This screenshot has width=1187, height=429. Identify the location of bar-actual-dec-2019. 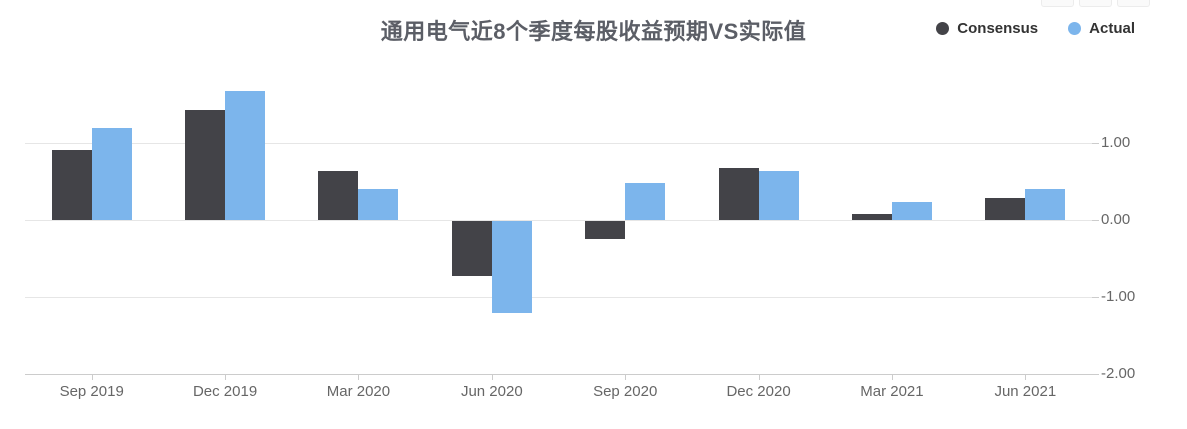
(245, 155).